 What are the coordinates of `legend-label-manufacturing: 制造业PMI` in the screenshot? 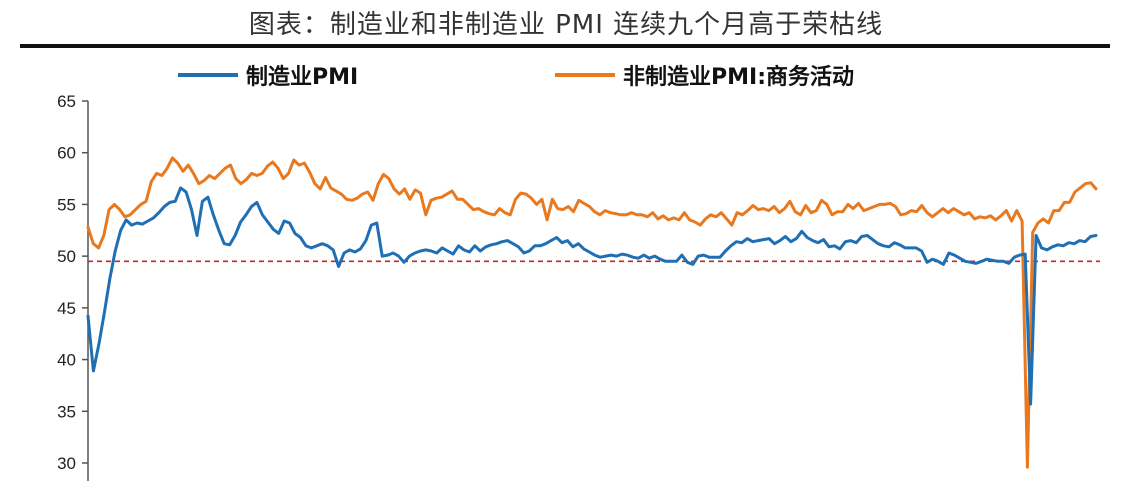 It's located at (302, 77).